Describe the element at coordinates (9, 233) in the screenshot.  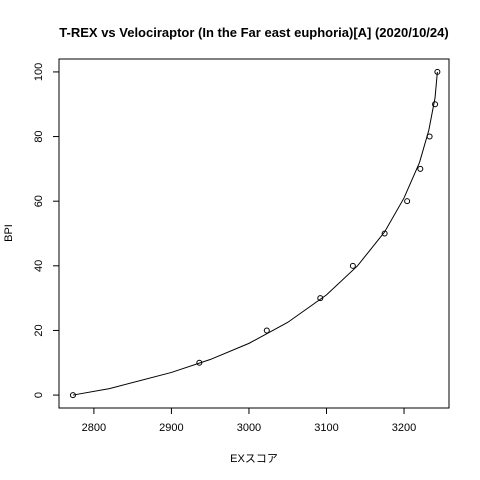
I see `y-axis-label: BPI` at that location.